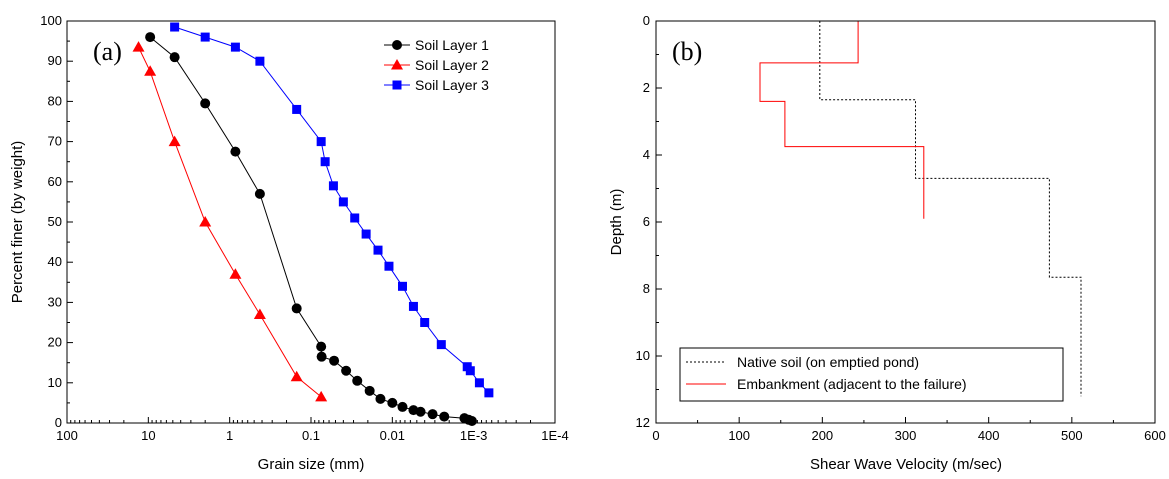 Image resolution: width=1169 pixels, height=479 pixels. I want to click on series-line, so click(230, 222).